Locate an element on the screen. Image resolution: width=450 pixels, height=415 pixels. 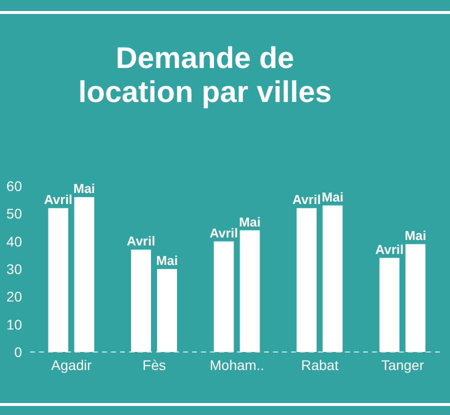
series-label: Avril is located at coordinates (141, 241).